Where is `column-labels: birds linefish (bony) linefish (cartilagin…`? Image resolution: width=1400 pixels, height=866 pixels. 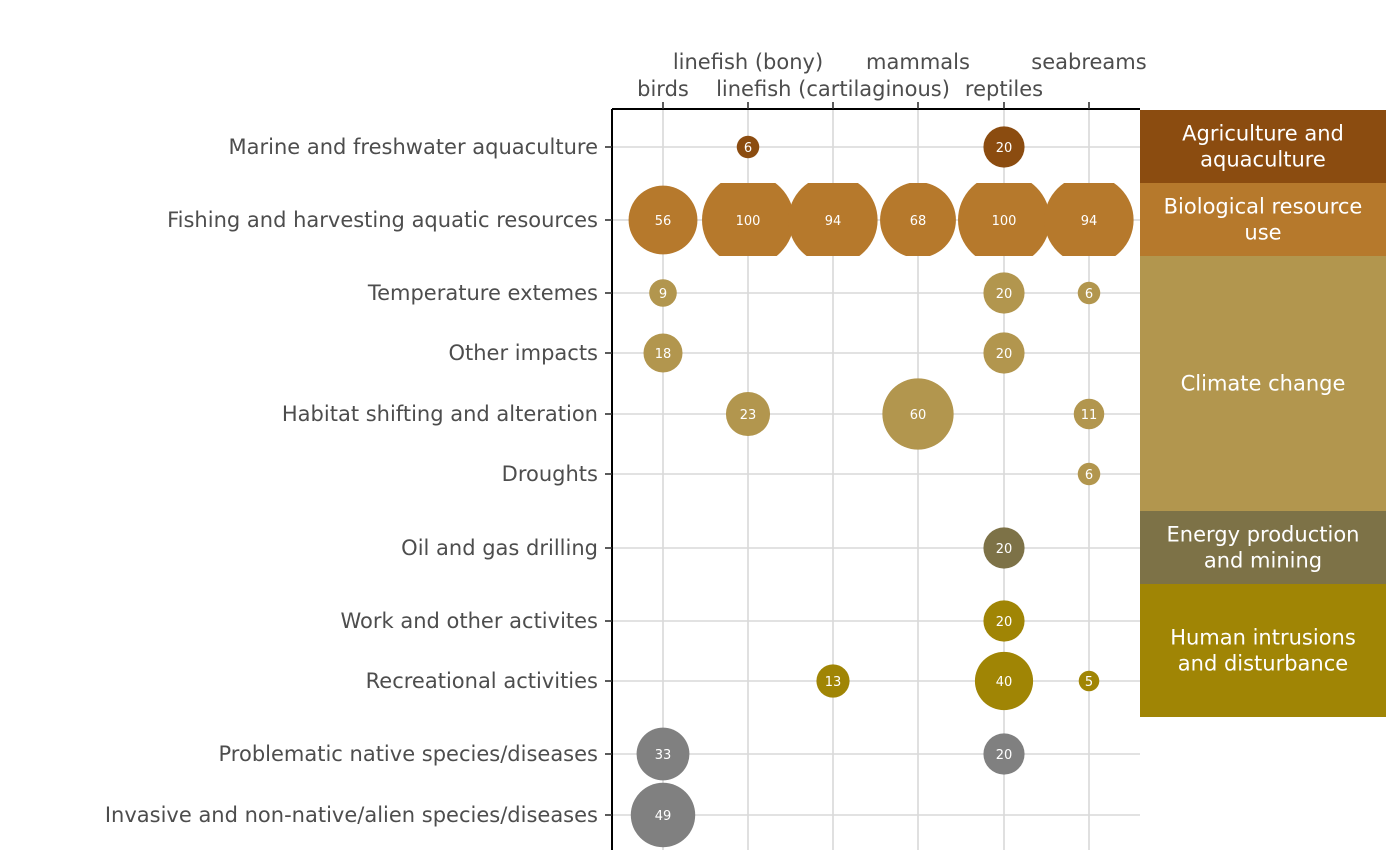
column-labels: birds linefish (bony) linefish (cartilagin… is located at coordinates (892, 75).